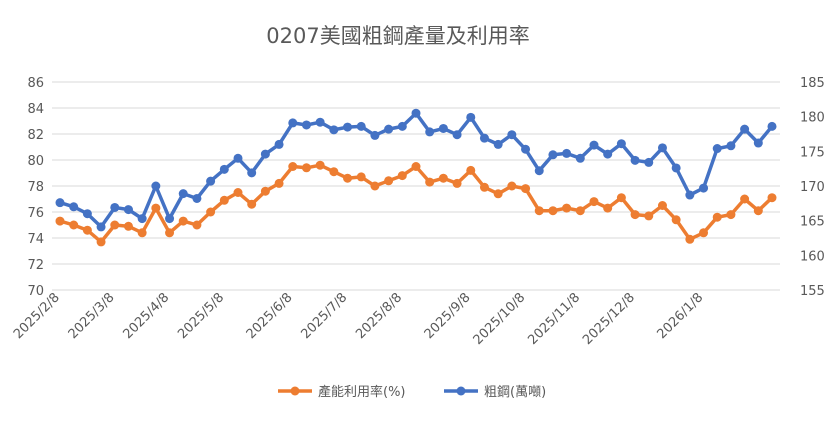 The image size is (840, 422). I want to click on left-tick-label: 80, so click(35, 161).